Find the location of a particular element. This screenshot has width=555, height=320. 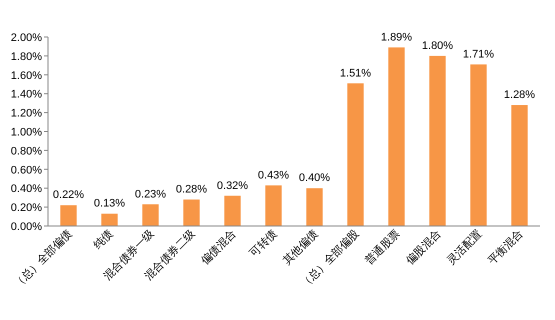

y-tick-label: 1.80% is located at coordinates (26, 56).